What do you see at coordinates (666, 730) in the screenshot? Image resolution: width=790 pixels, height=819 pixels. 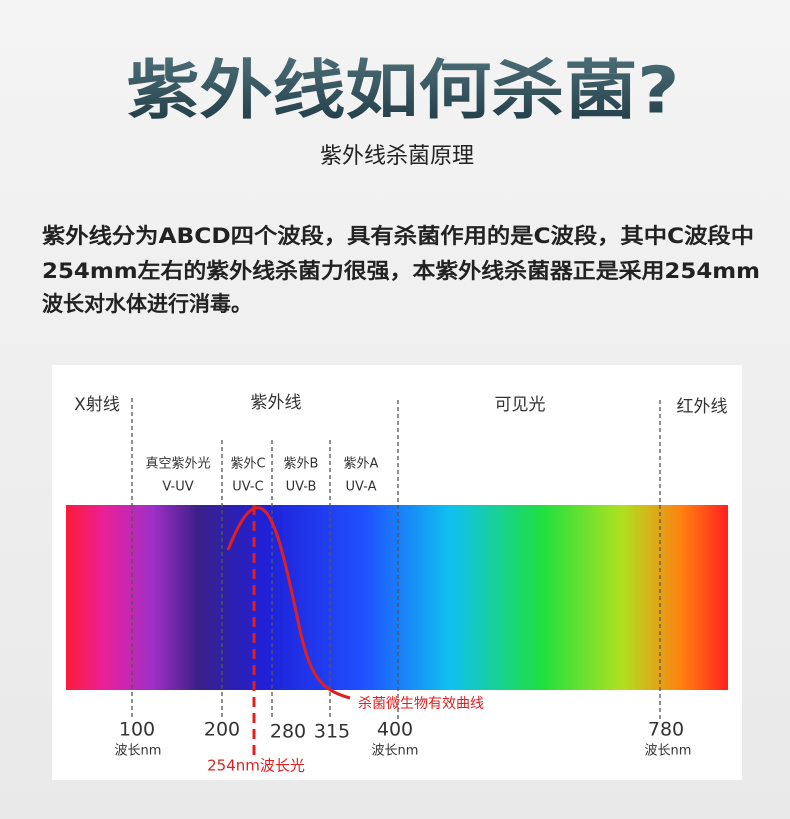 I see `wavelength: 780` at bounding box center [666, 730].